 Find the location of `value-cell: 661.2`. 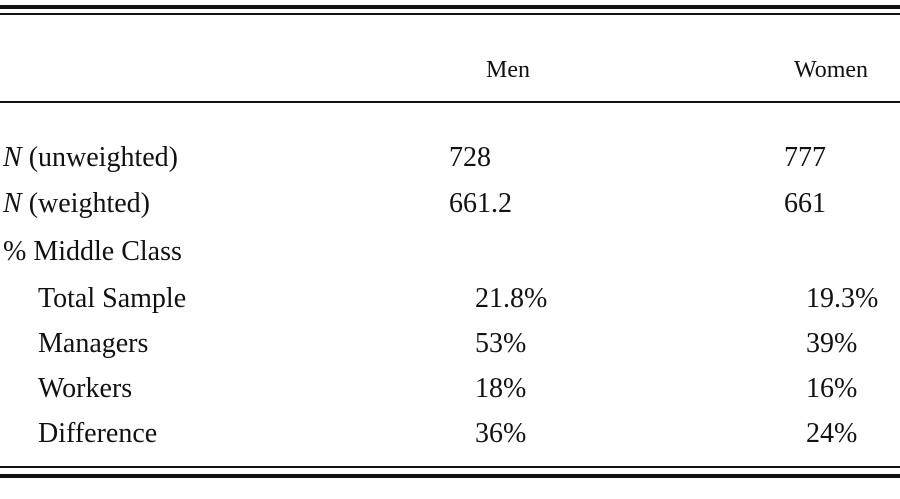

value-cell: 661.2 is located at coordinates (480, 203).